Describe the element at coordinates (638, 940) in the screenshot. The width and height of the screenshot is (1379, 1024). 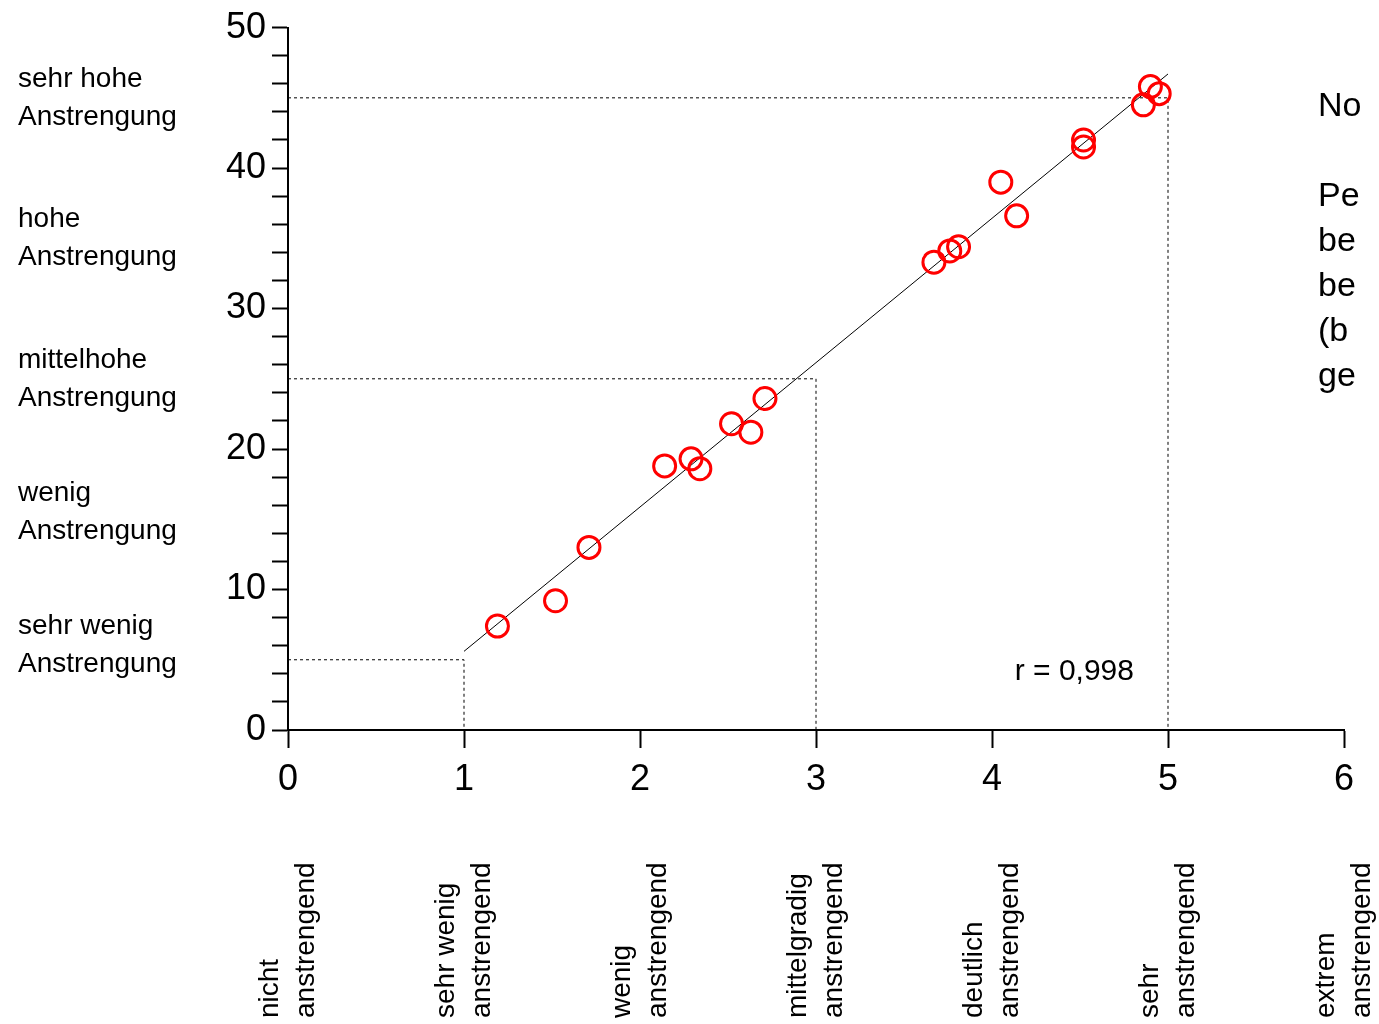
I see `text: wenig anstrengend` at that location.